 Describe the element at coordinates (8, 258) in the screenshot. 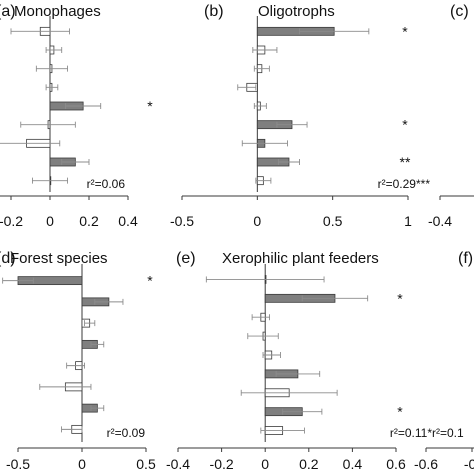

I see `panel-label: (d)` at that location.